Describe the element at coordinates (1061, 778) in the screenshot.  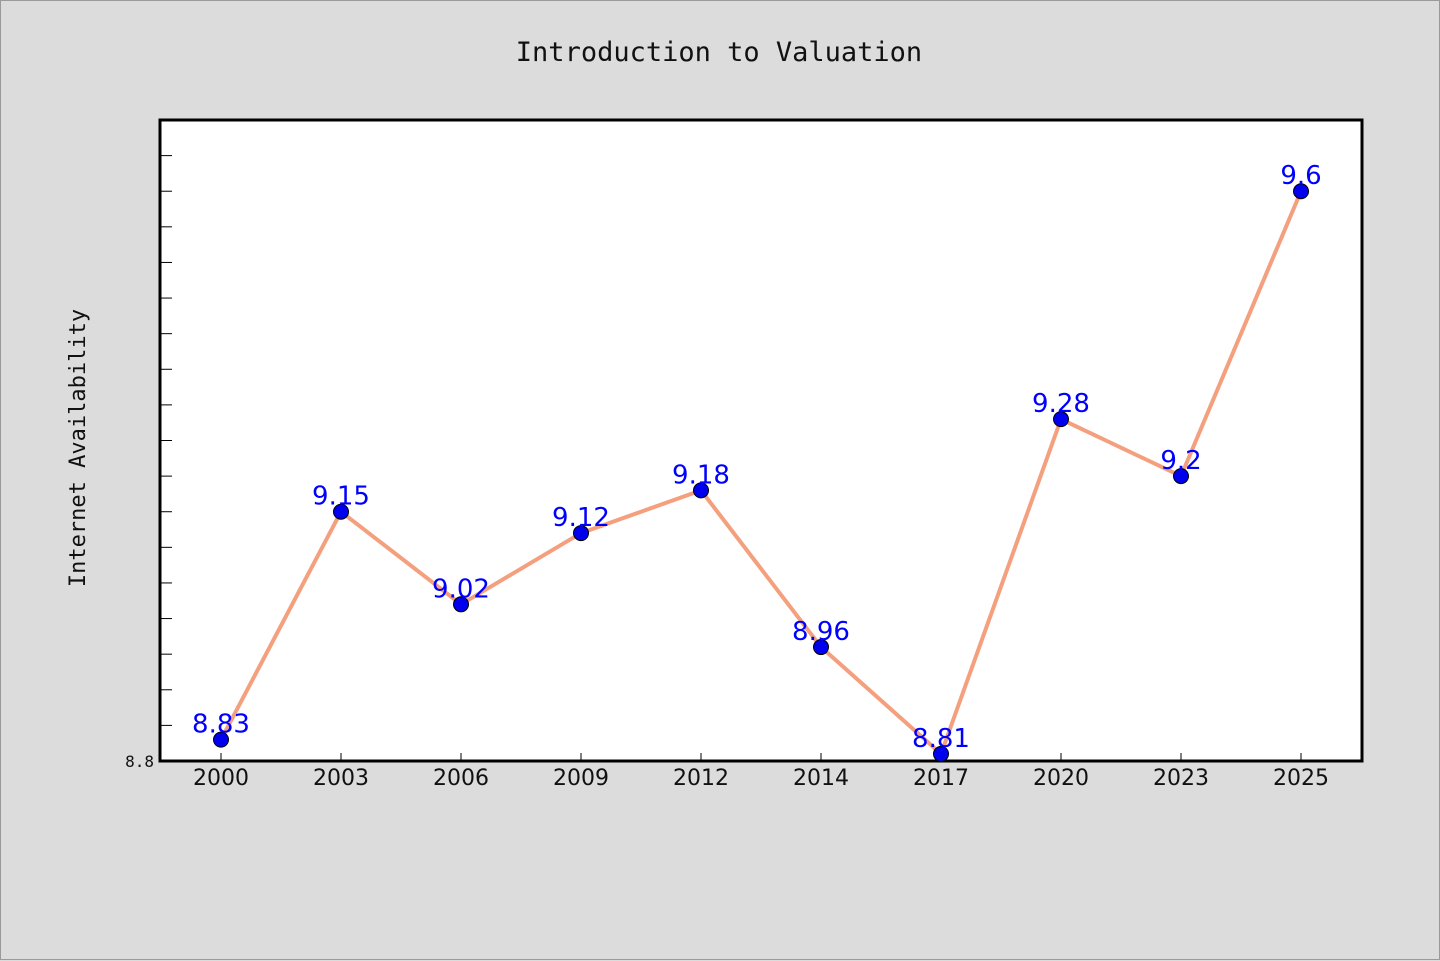
I see `x-tick-label: 2020` at that location.